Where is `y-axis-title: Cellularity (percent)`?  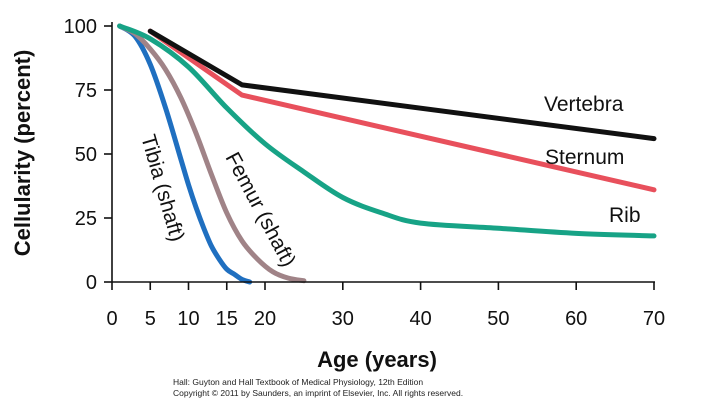
y-axis-title: Cellularity (percent) is located at coordinates (22, 153).